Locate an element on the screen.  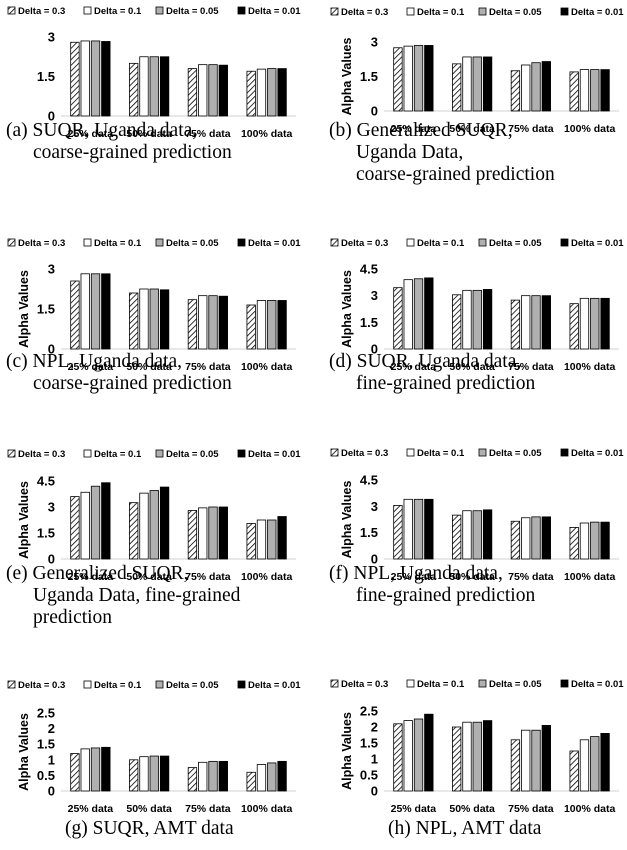
caption-line: (d) SUQR, Uganda data, is located at coordinates (425, 361).